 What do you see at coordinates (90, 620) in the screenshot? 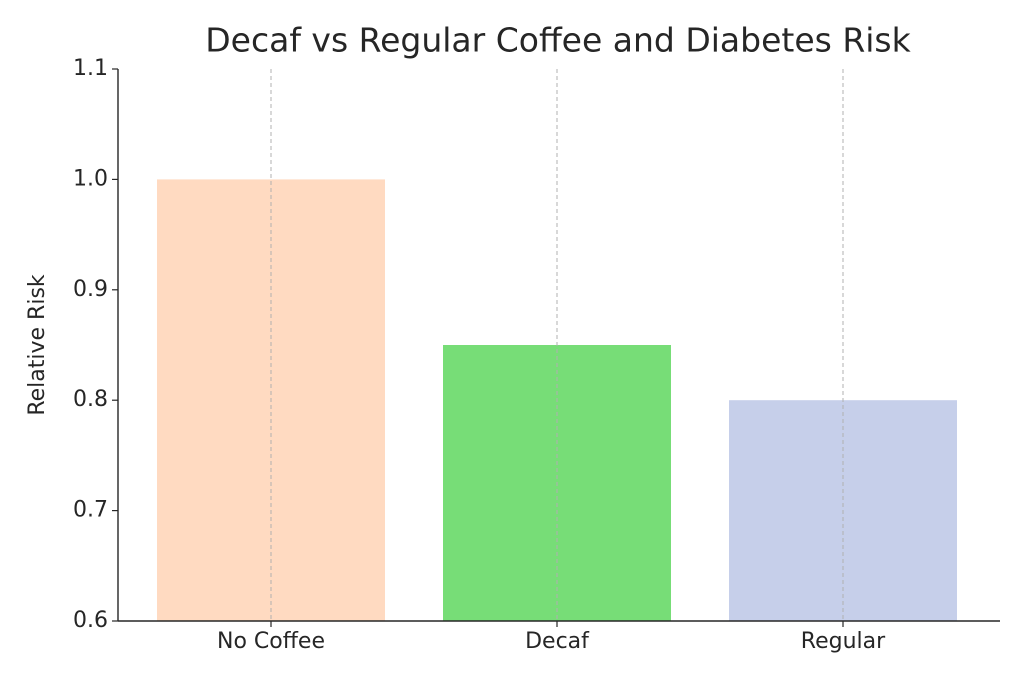
I see `y-tick-label: 0.6` at bounding box center [90, 620].